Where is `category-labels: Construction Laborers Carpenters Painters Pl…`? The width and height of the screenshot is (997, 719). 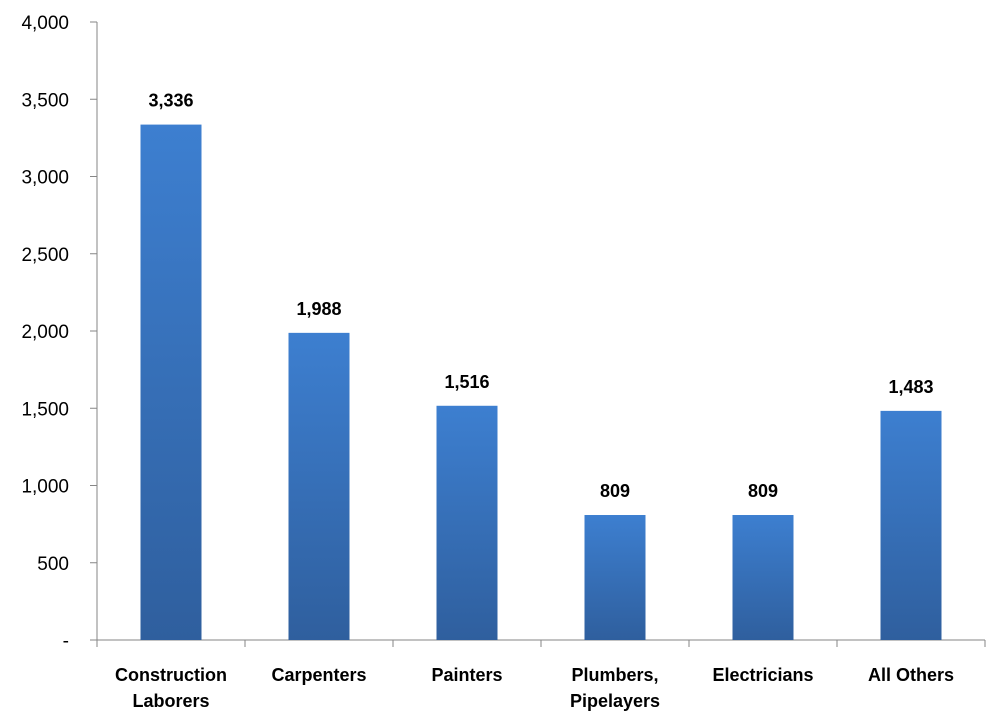 category-labels: Construction Laborers Carpenters Painters Pl… is located at coordinates (534, 688).